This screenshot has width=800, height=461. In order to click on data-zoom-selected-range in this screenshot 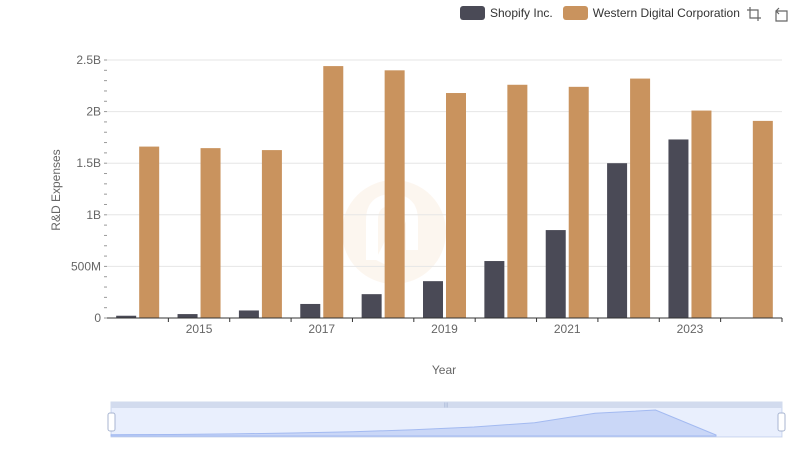, I will do `click(446, 422)`.